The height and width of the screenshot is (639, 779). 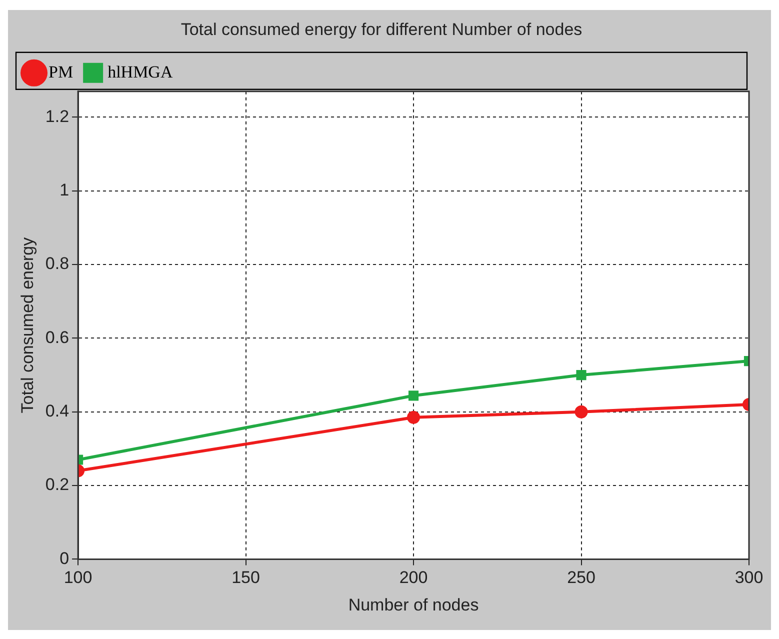 I want to click on x-tick-label: 100, so click(x=78, y=578).